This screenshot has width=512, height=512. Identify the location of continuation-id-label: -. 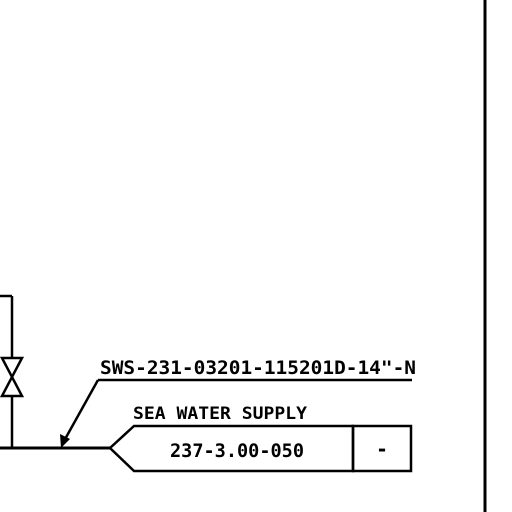
(382, 449).